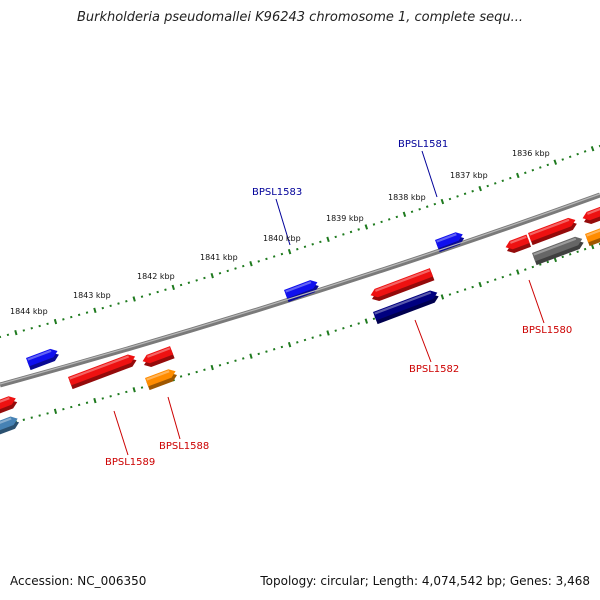 The width and height of the screenshot is (600, 600). Describe the element at coordinates (407, 197) in the screenshot. I see `ruler-label: 1838 kbp` at that location.